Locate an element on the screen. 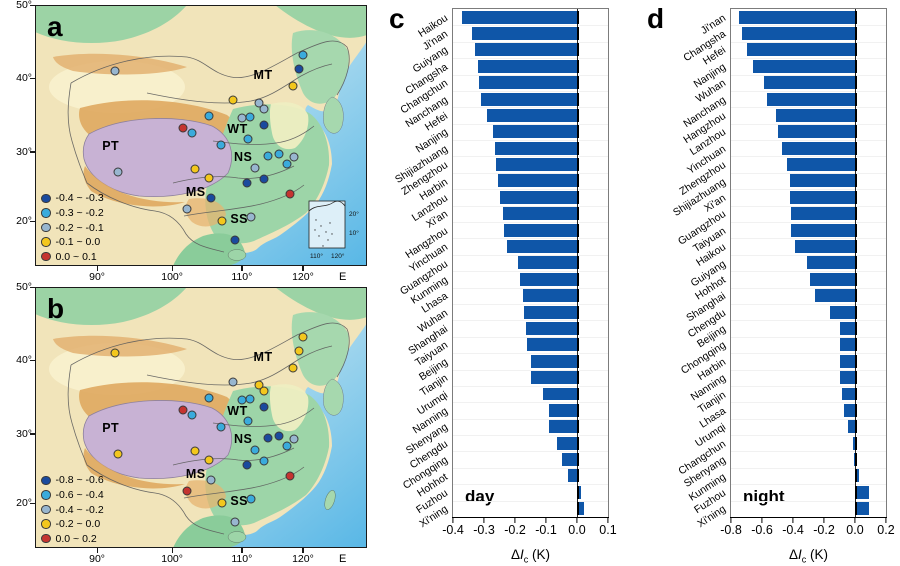 The height and width of the screenshot is (566, 900). bar-changchun is located at coordinates (855, 443).